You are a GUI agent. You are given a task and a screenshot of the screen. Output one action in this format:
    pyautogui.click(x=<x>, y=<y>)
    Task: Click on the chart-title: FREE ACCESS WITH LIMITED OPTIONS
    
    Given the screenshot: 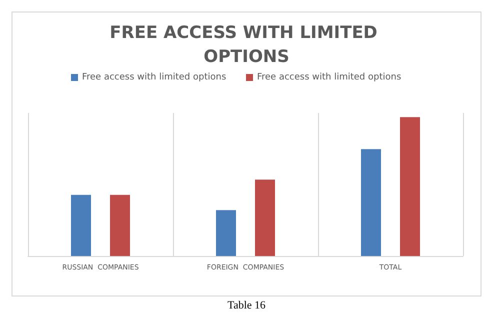 What is the action you would take?
    pyautogui.click(x=247, y=45)
    